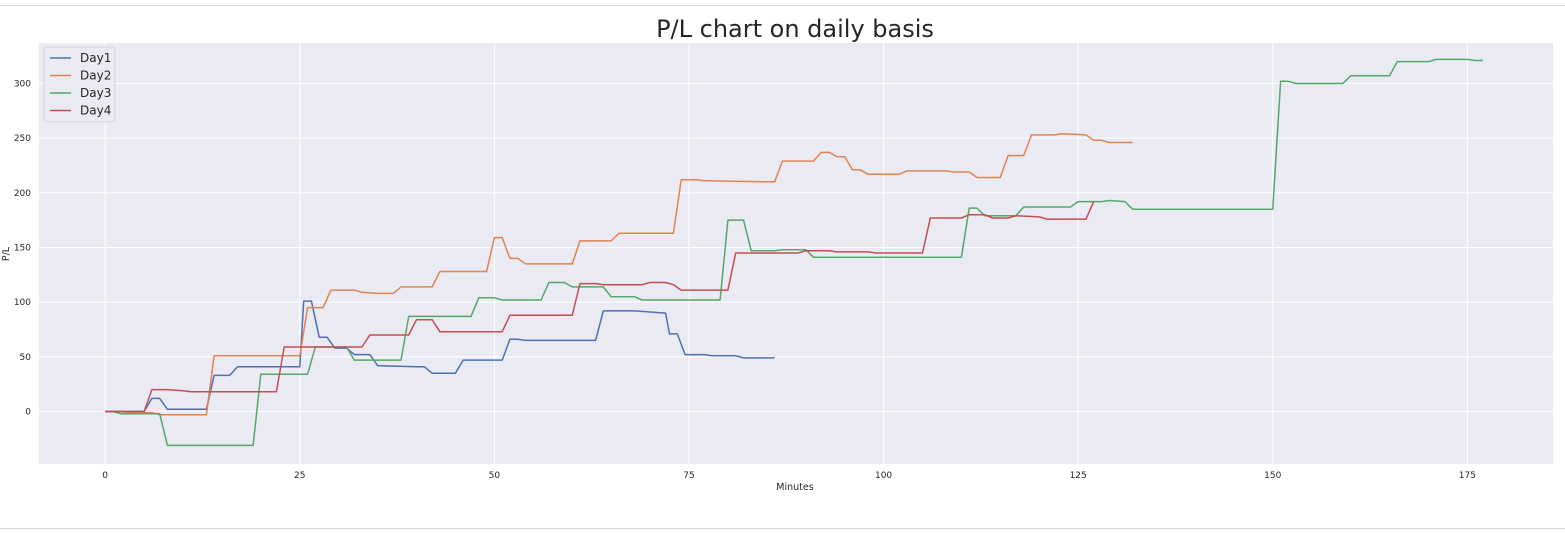 The width and height of the screenshot is (1565, 534). Describe the element at coordinates (22, 84) in the screenshot. I see `y-tick-label: 300` at that location.